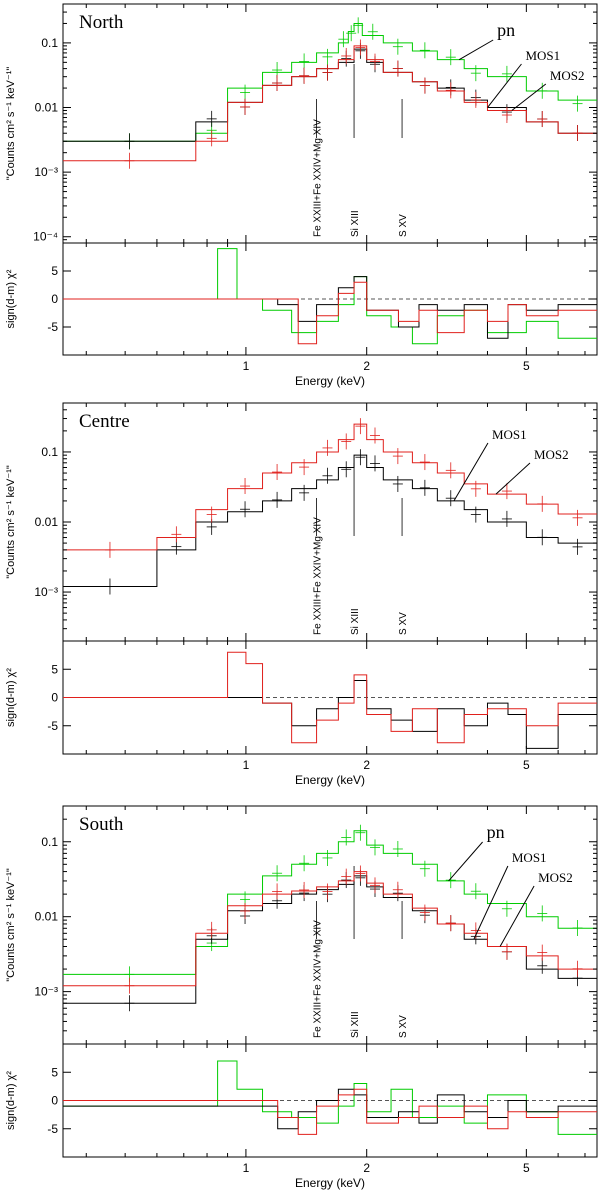  What do you see at coordinates (101, 824) in the screenshot?
I see `panel-title: South` at bounding box center [101, 824].